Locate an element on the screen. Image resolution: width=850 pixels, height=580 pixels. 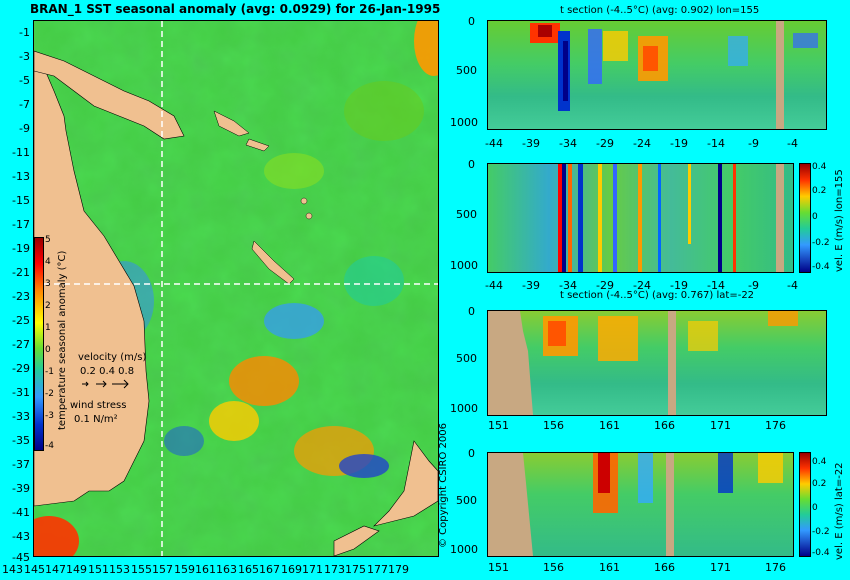
lat-tick: -37 is located at coordinates (21, 464).